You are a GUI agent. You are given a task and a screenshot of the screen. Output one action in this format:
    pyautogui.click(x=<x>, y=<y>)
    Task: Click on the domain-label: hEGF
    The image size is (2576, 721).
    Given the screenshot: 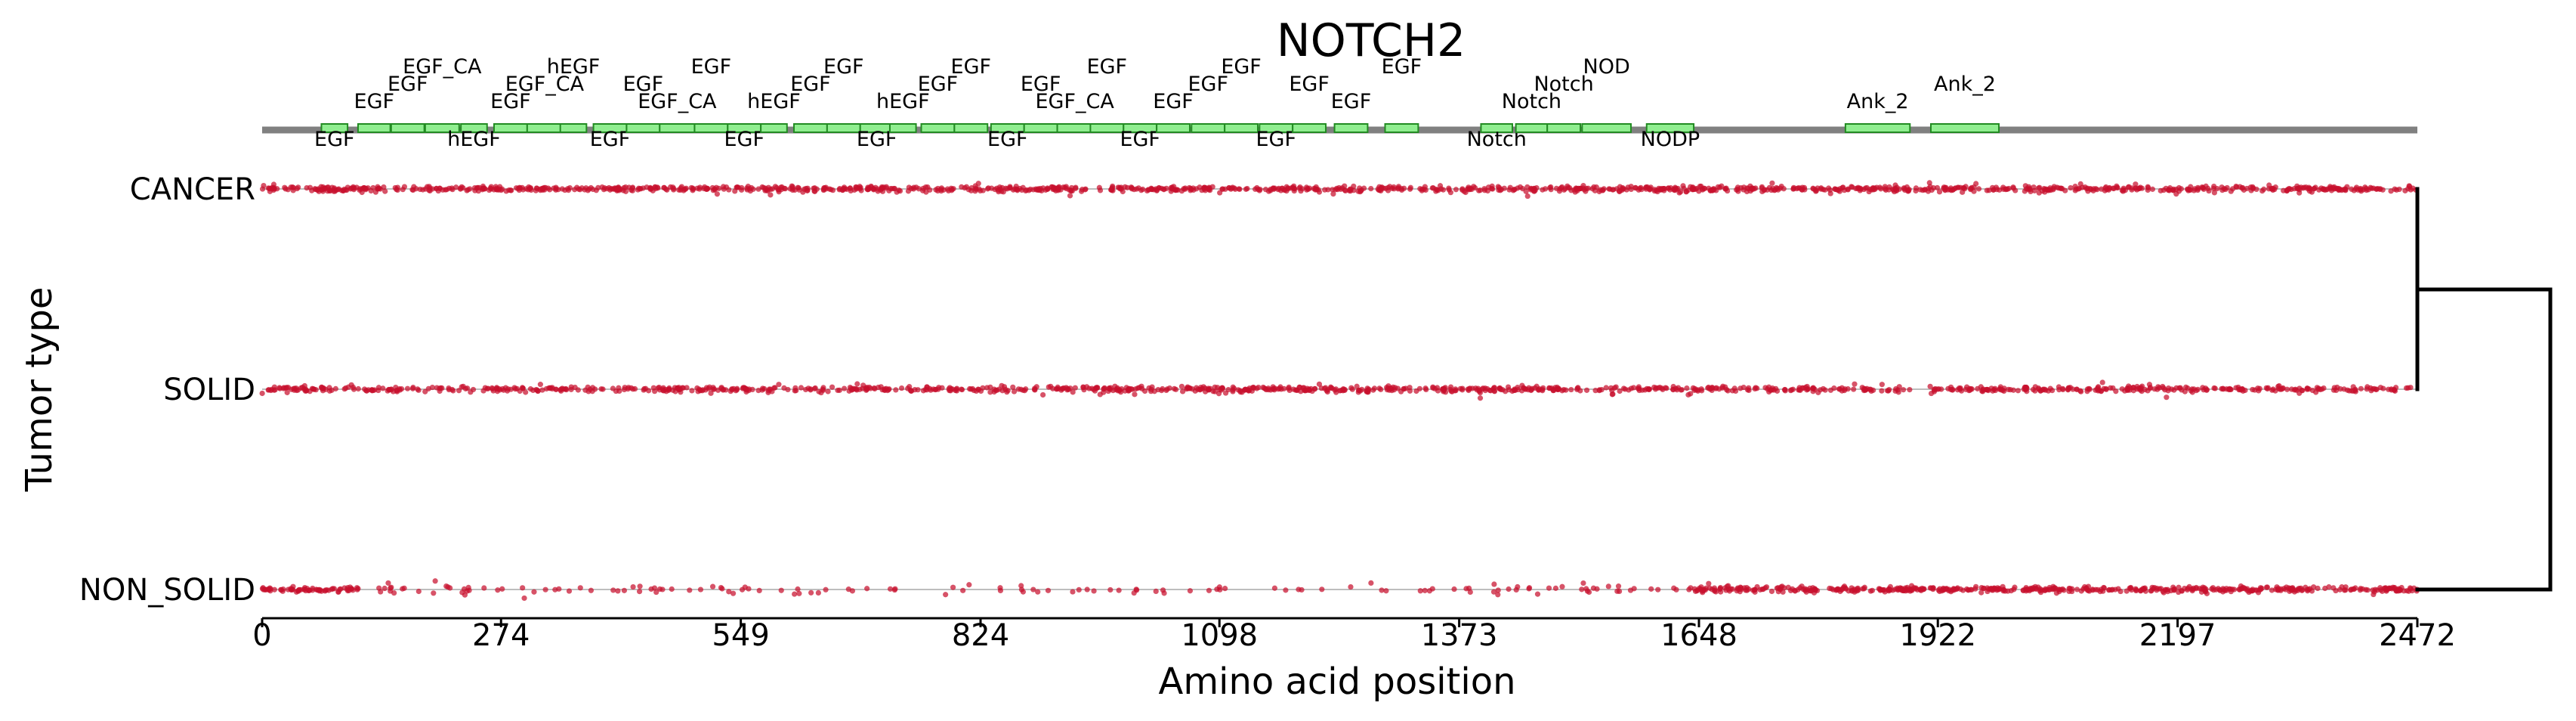 What is the action you would take?
    pyautogui.click(x=774, y=101)
    